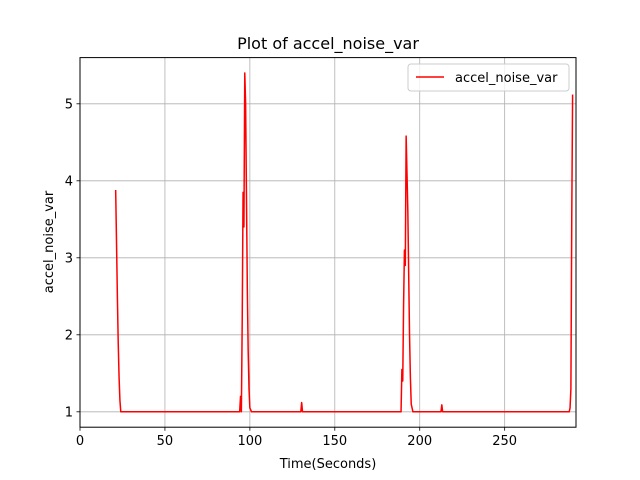  What do you see at coordinates (69, 104) in the screenshot?
I see `y-tick-label: 5` at bounding box center [69, 104].